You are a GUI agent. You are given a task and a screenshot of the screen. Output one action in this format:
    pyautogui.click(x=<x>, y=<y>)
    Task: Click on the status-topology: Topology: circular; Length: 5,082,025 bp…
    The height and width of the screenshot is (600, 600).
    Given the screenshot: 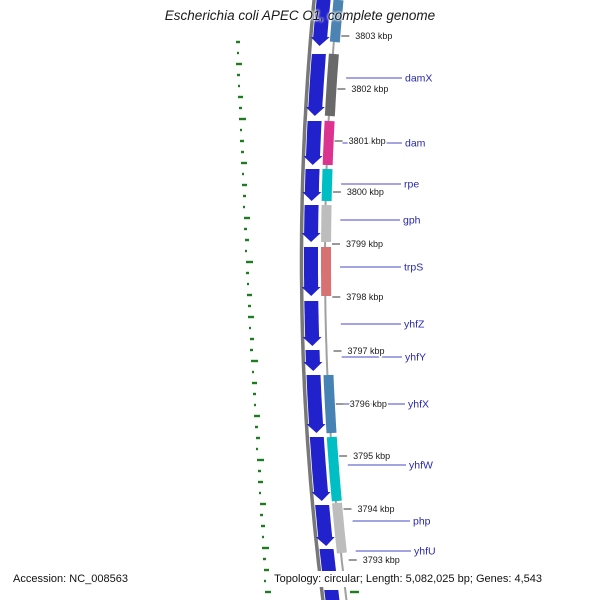 What is the action you would take?
    pyautogui.click(x=408, y=579)
    